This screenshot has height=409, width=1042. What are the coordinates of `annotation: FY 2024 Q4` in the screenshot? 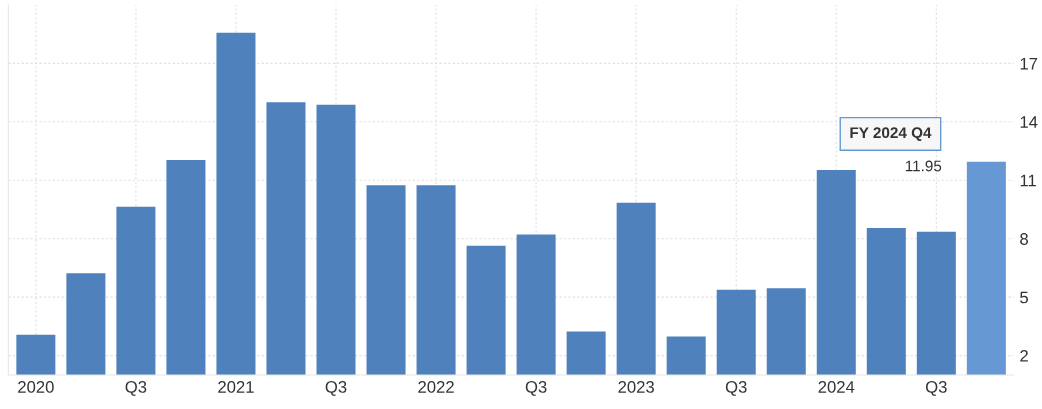 It's located at (891, 134).